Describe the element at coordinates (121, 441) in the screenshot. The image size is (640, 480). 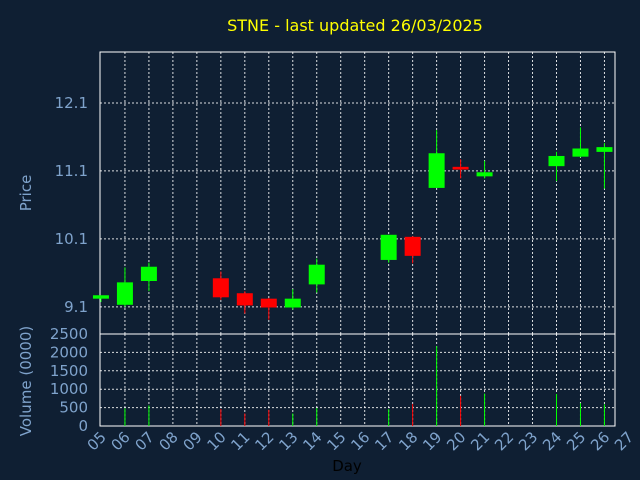
I see `x-tick-label: 06` at that location.